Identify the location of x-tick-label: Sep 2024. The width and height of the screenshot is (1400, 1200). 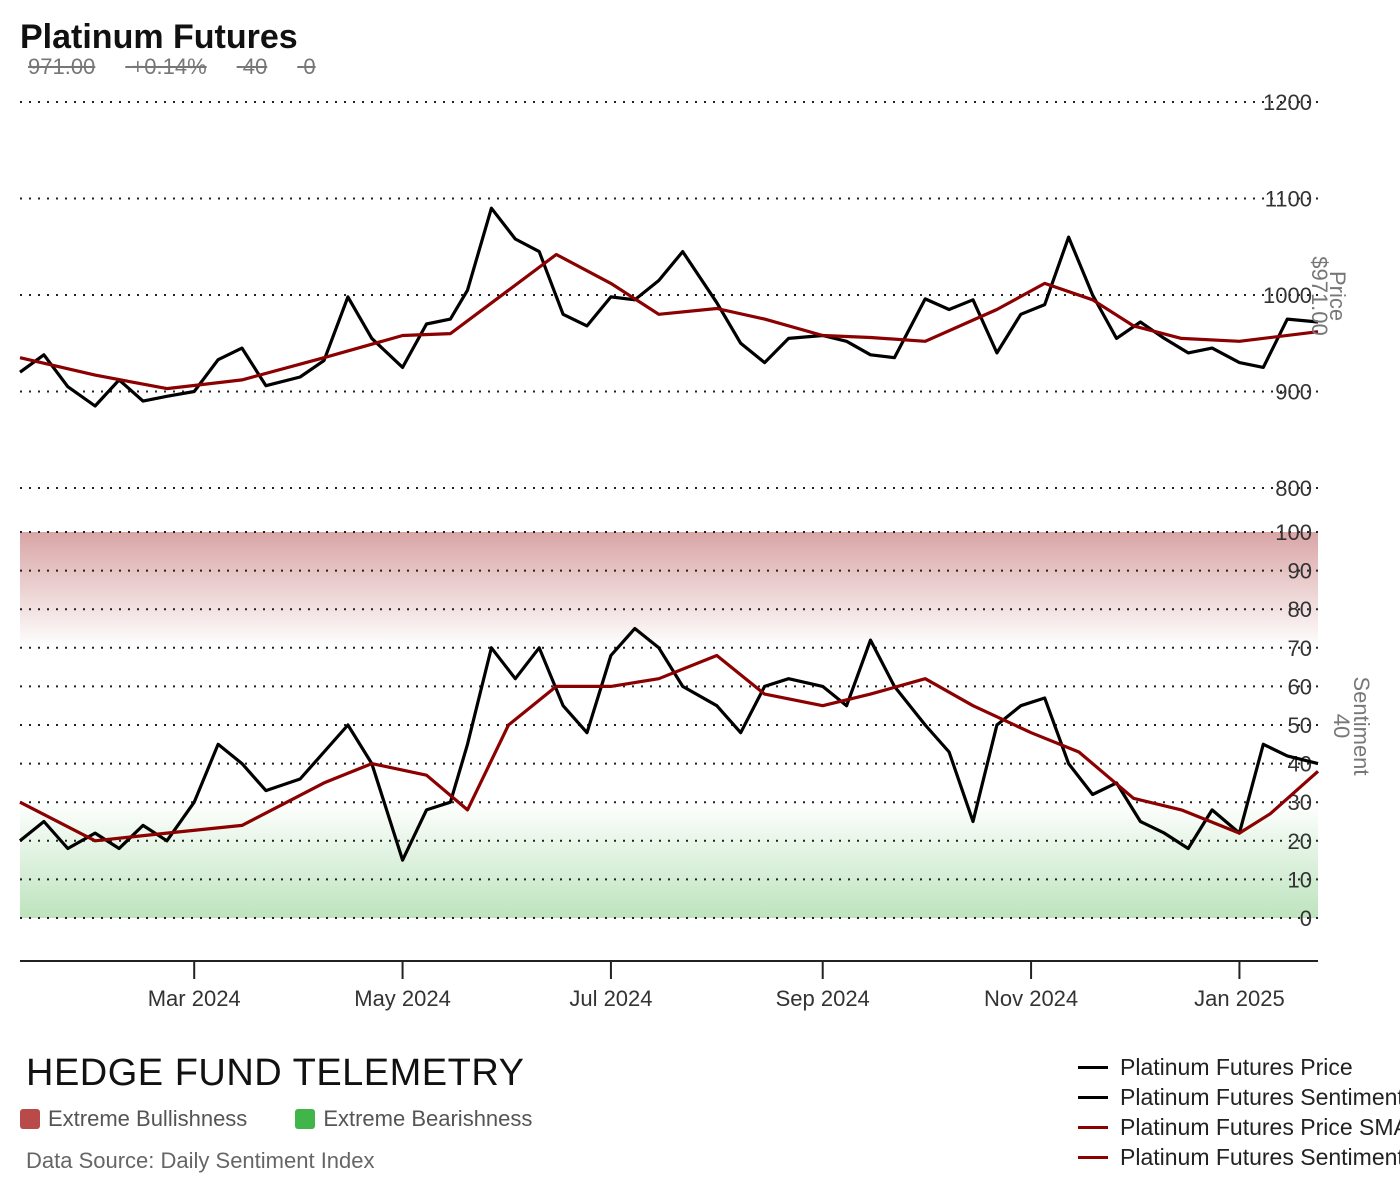
(823, 998).